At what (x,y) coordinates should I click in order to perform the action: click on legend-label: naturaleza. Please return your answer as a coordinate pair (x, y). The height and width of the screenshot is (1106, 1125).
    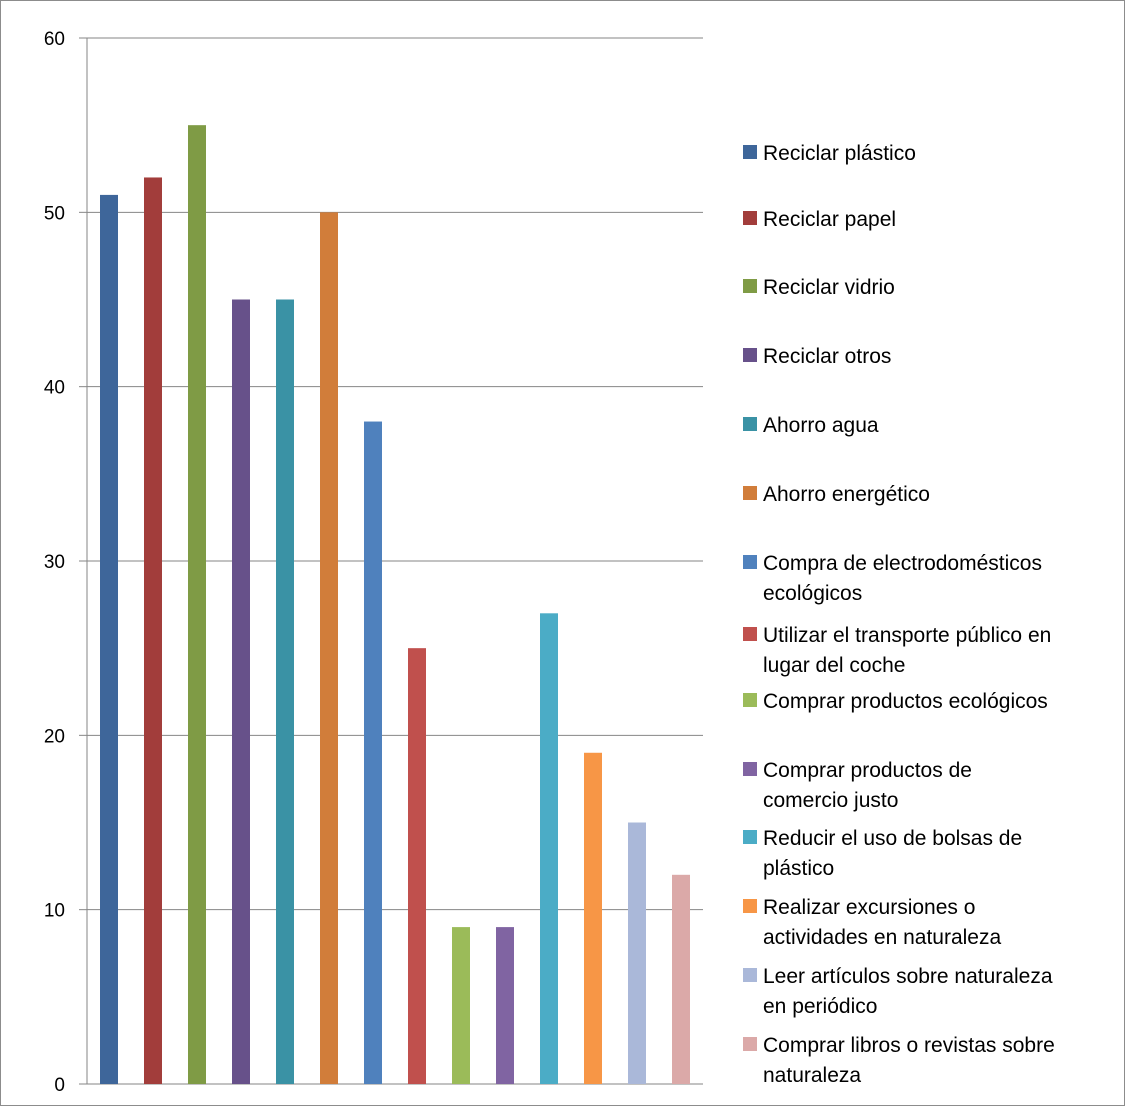
    Looking at the image, I should click on (812, 1075).